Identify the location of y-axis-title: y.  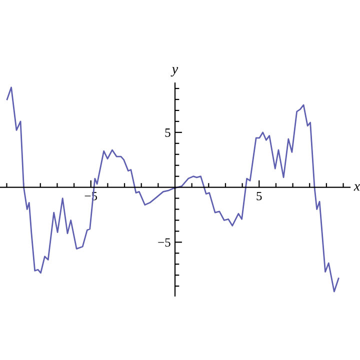
(174, 72).